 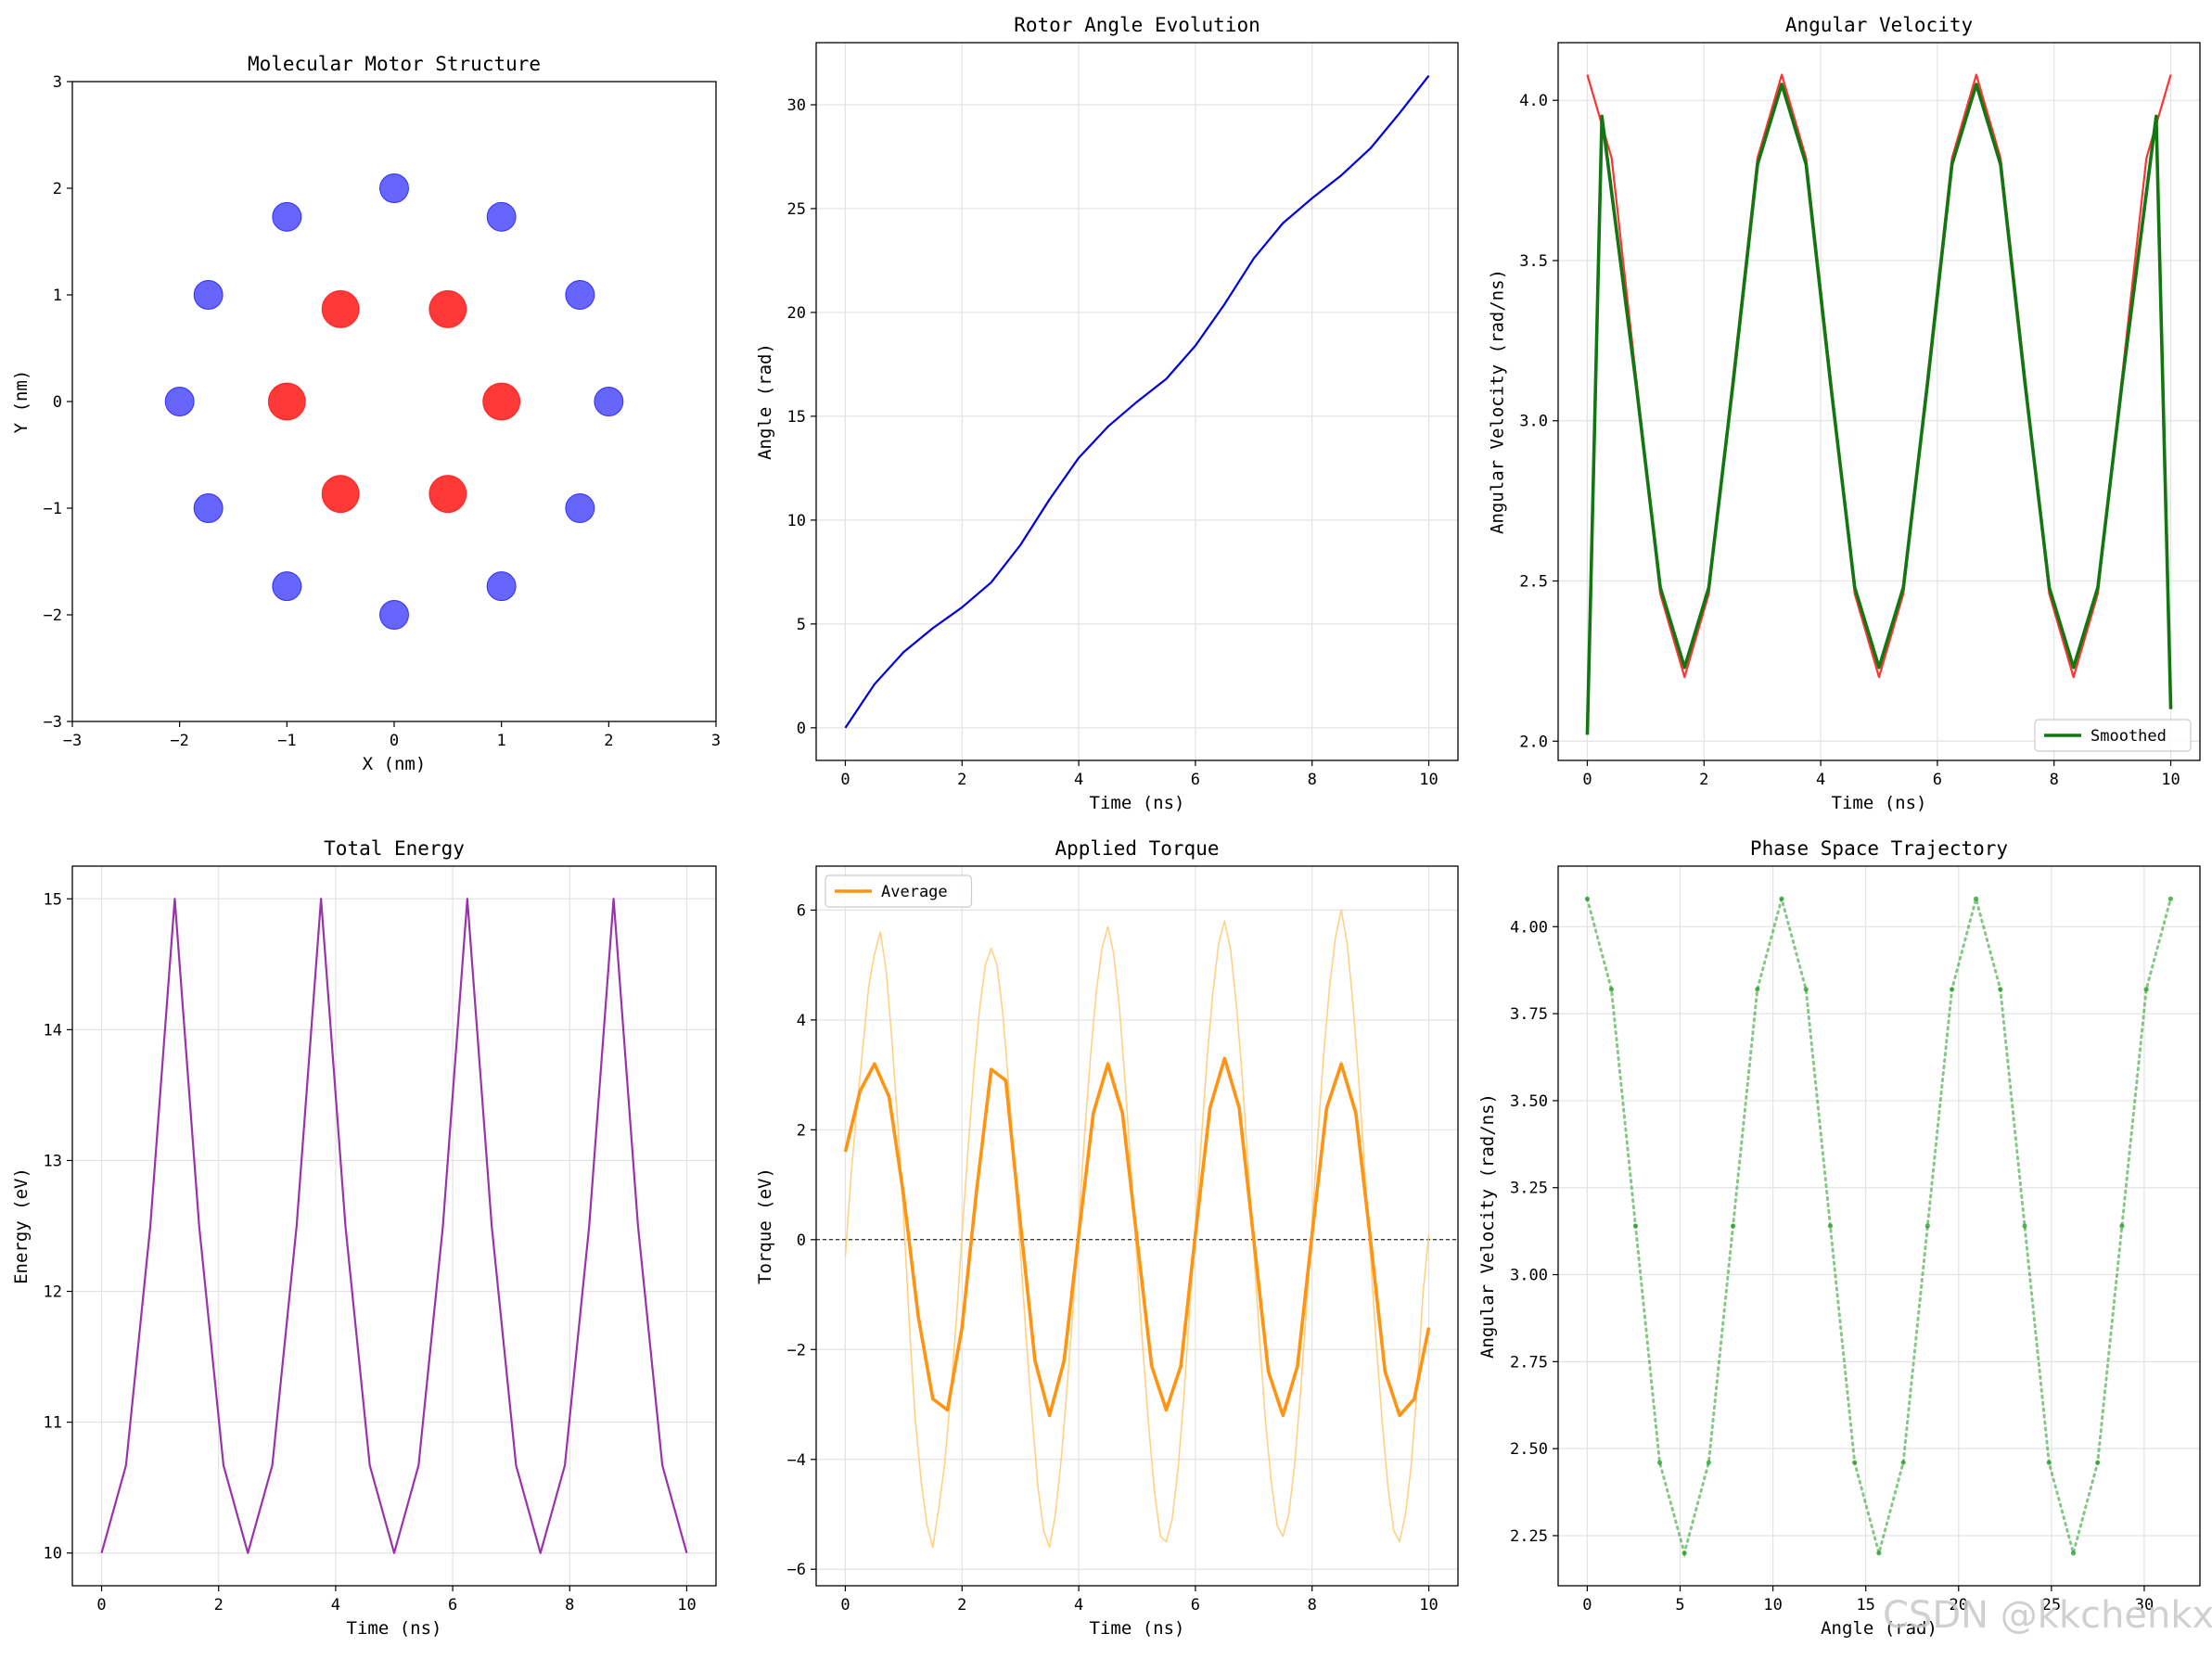 What do you see at coordinates (796, 314) in the screenshot?
I see `y-tick-label: 20` at bounding box center [796, 314].